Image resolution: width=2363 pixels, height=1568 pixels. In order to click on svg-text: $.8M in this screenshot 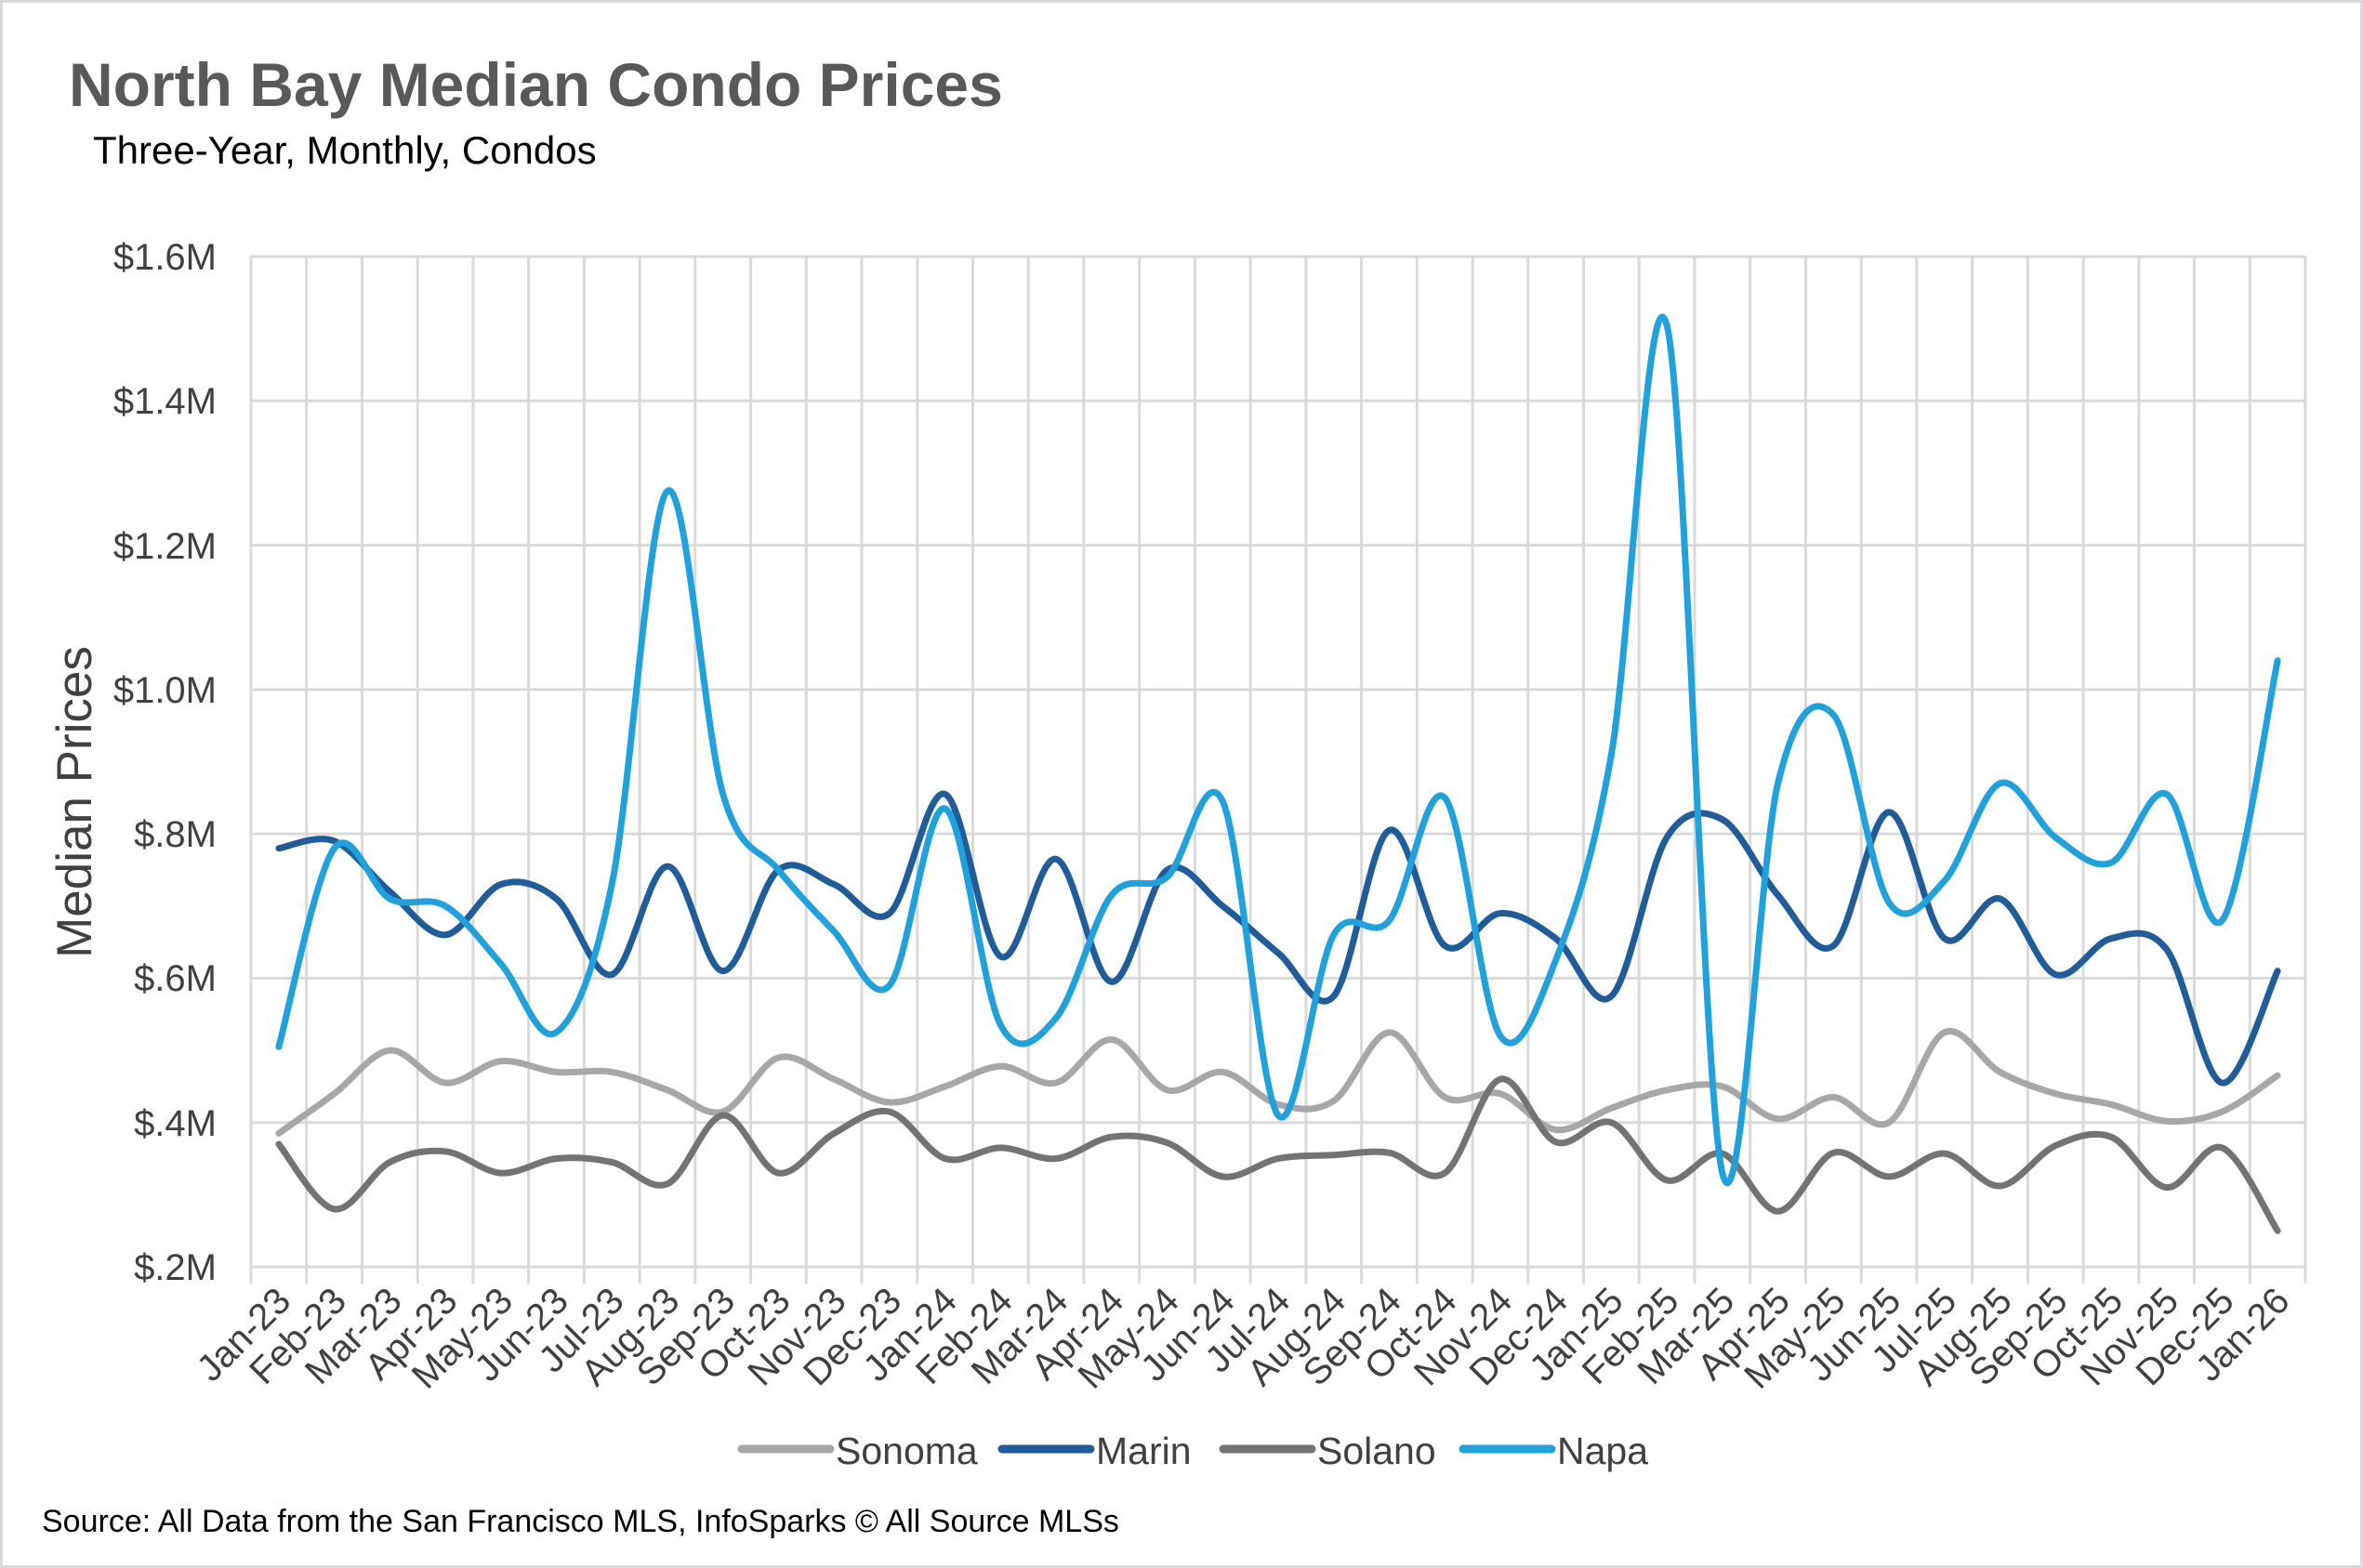, I will do `click(175, 835)`.